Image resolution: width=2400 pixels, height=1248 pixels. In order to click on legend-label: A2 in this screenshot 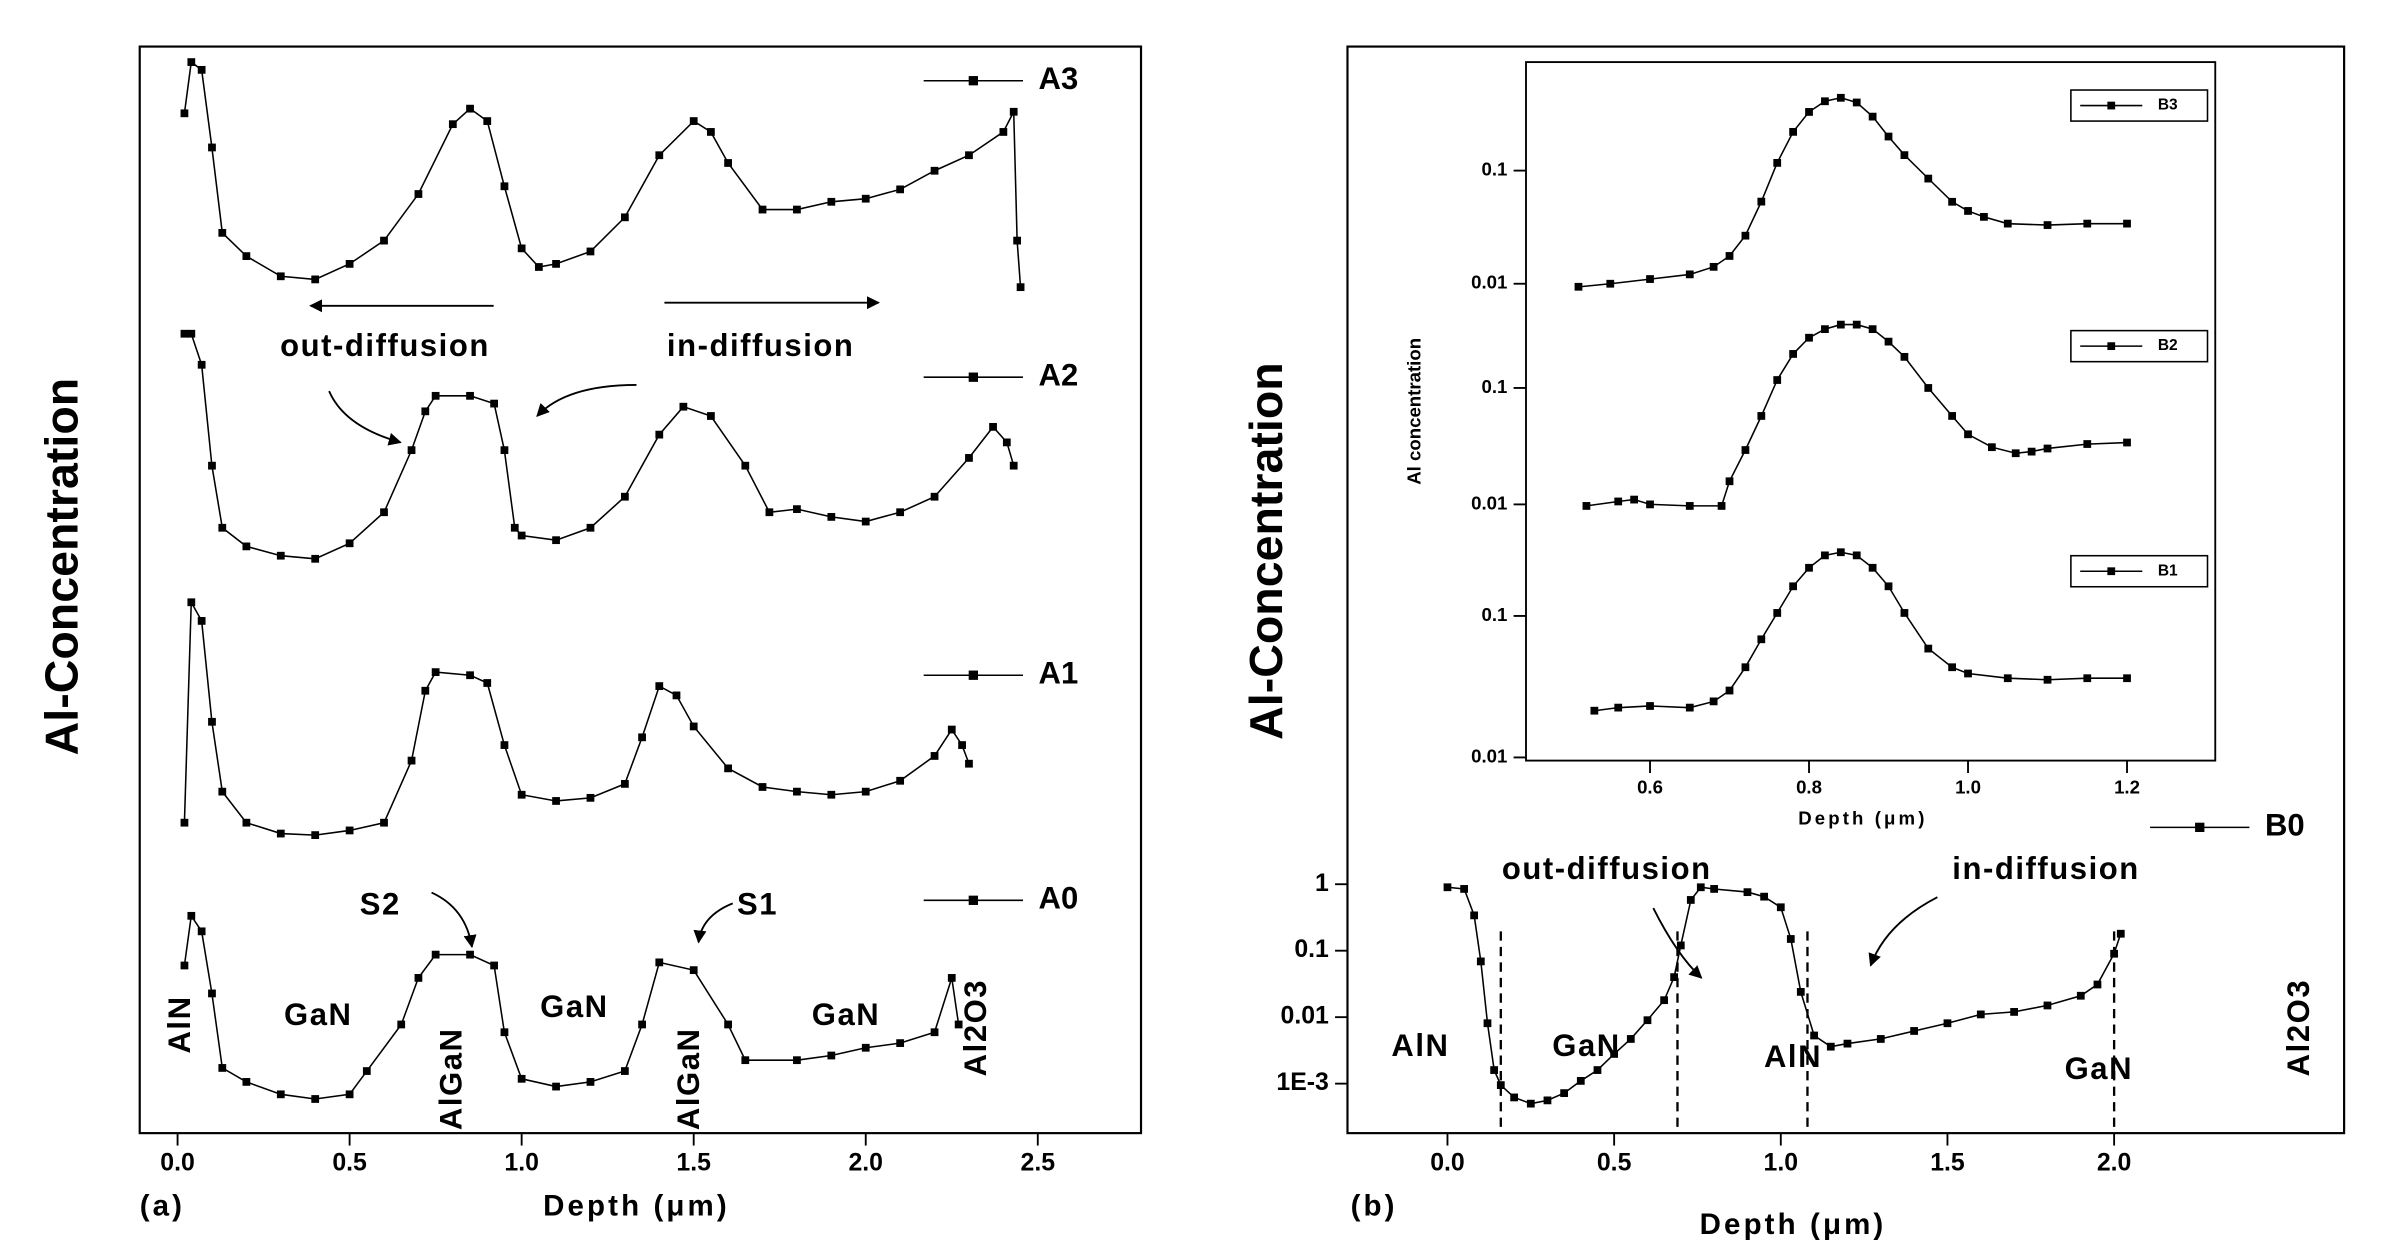, I will do `click(1059, 374)`.